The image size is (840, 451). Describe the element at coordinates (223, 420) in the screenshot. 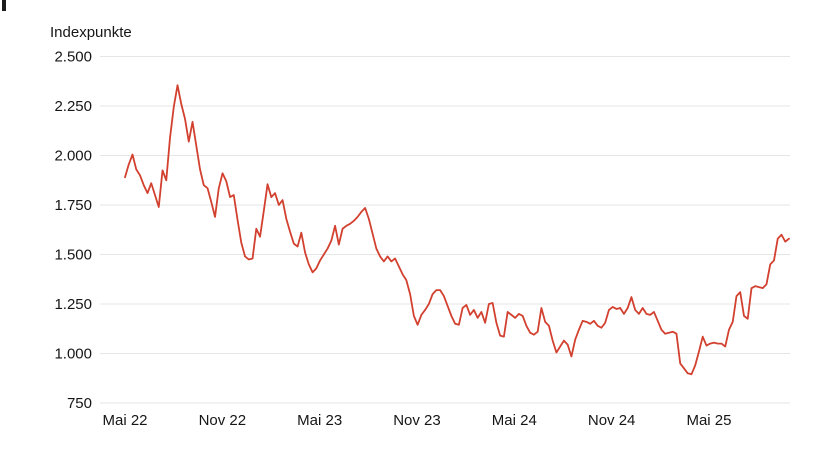

I see `x-tick-label: Nov 22` at that location.